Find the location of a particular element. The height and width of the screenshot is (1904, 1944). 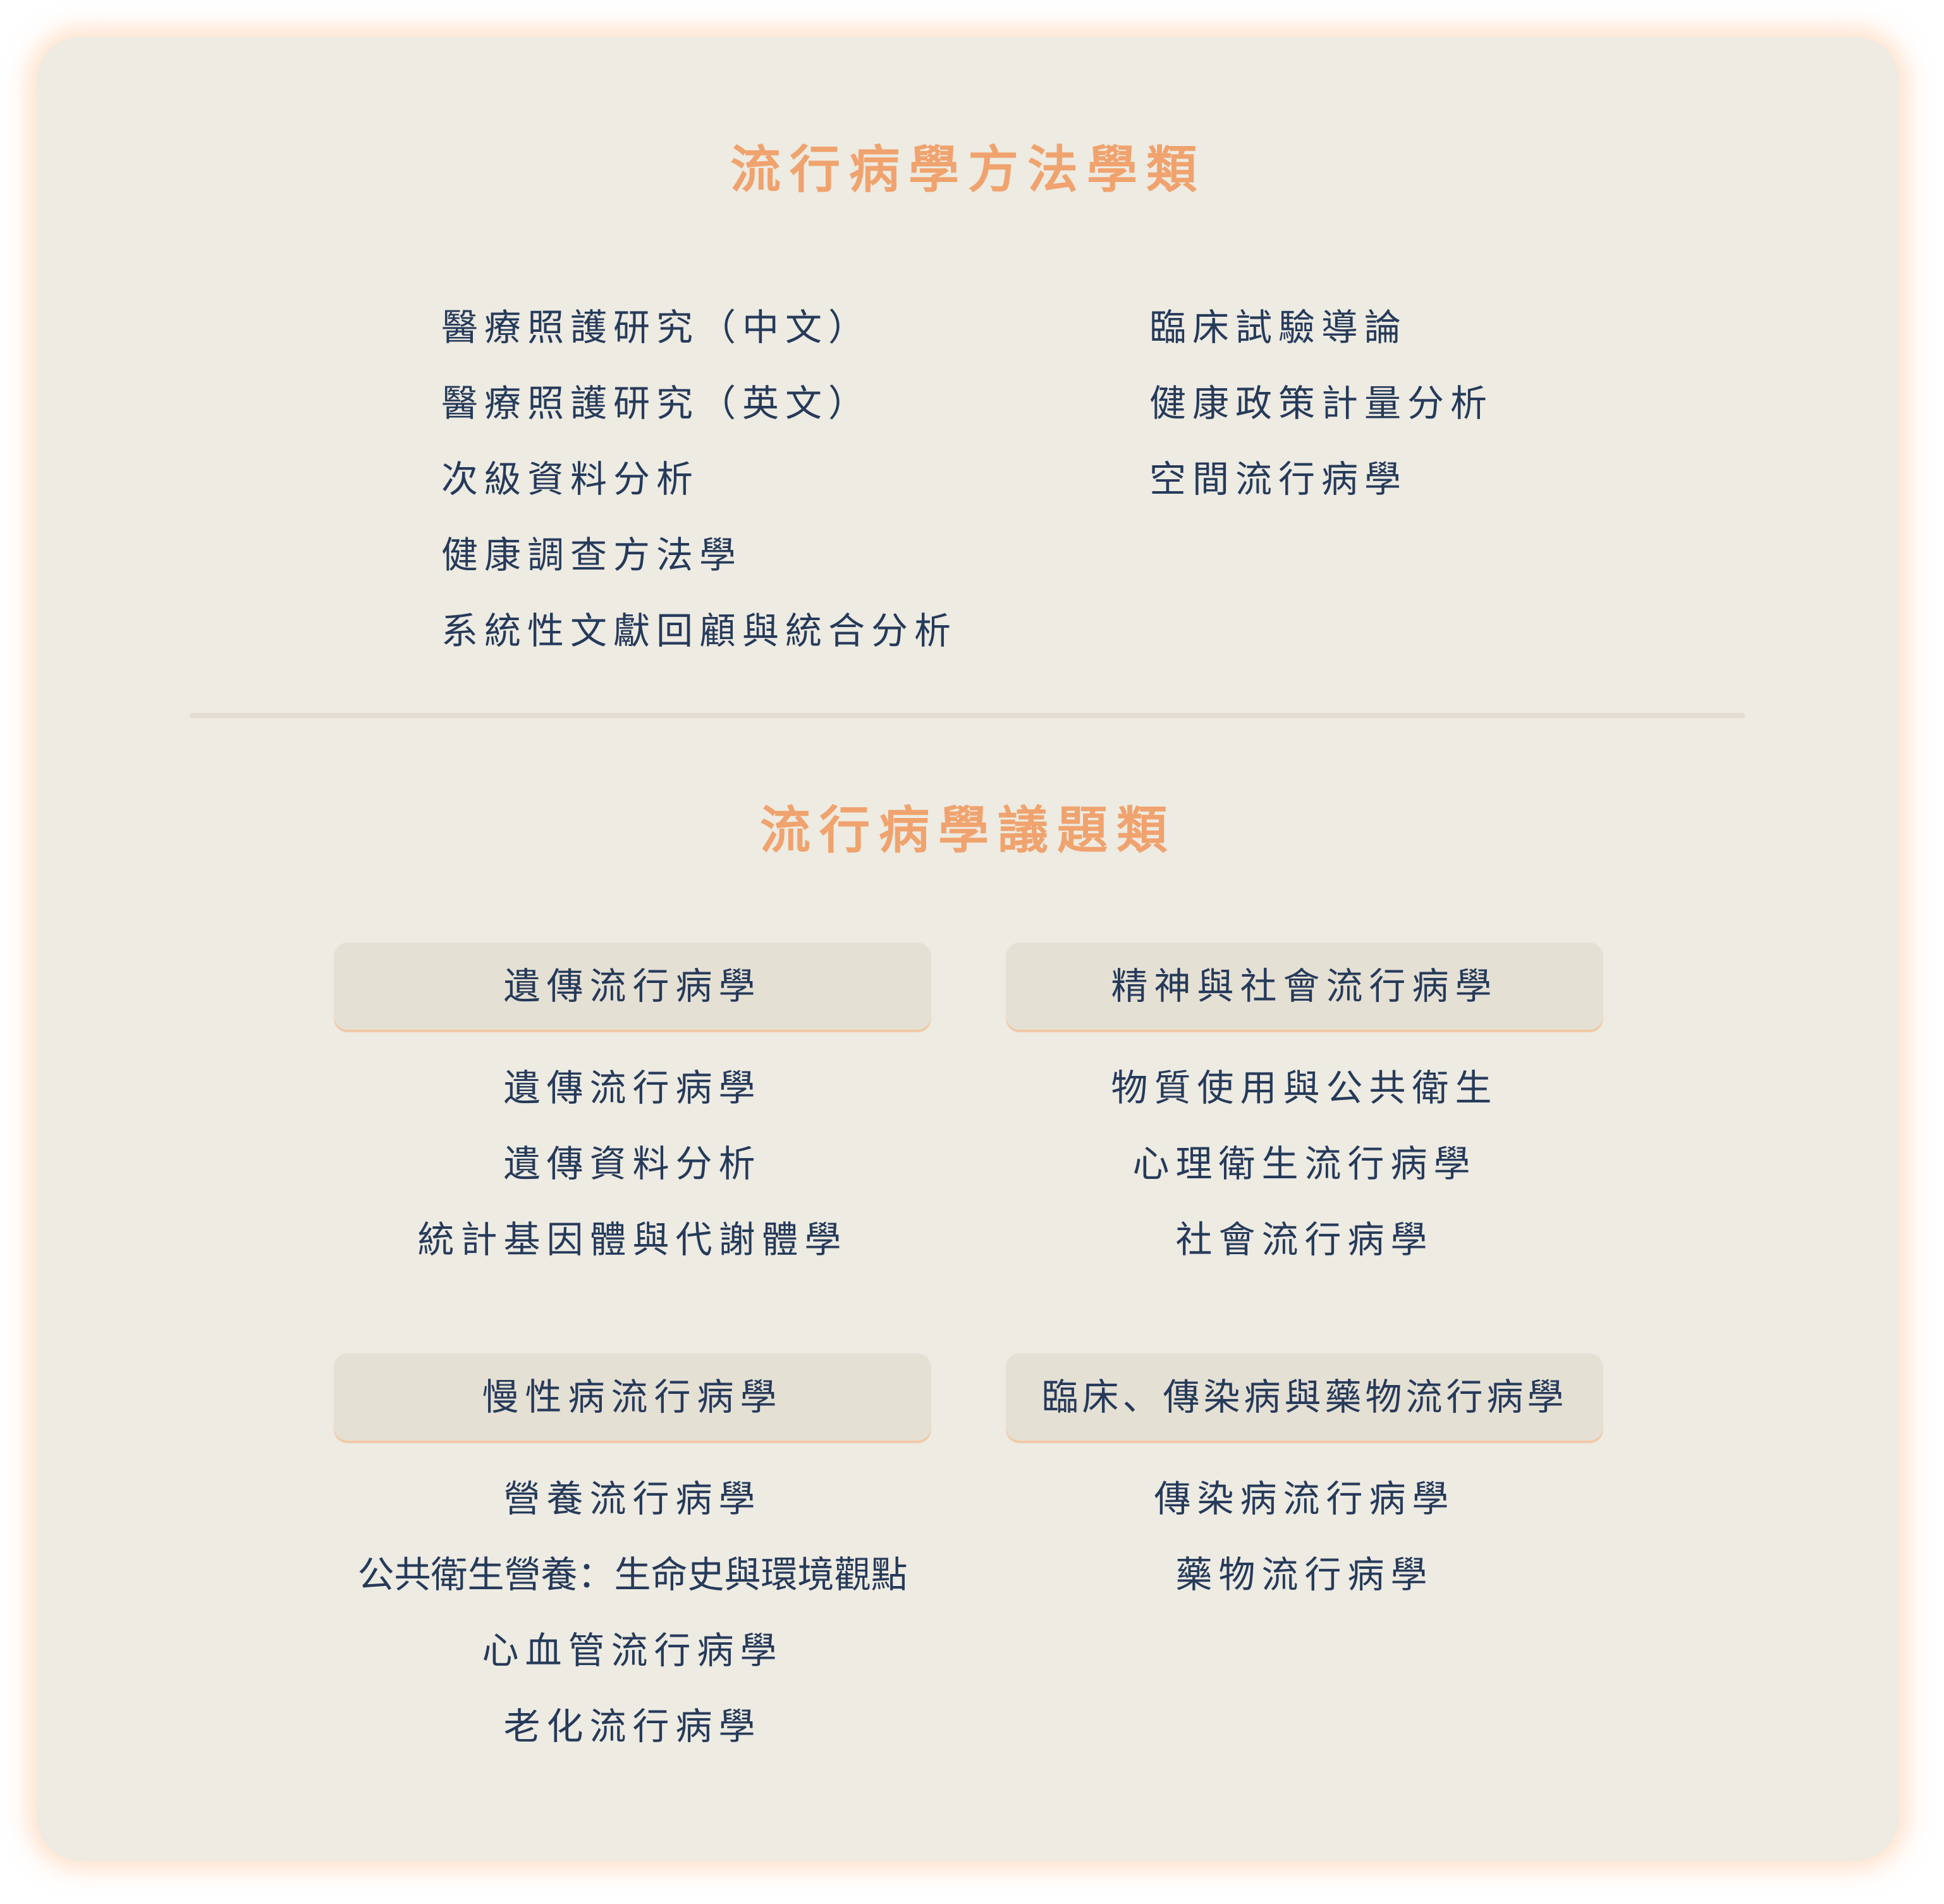

course-link: 老化流行病學 is located at coordinates (632, 1726).